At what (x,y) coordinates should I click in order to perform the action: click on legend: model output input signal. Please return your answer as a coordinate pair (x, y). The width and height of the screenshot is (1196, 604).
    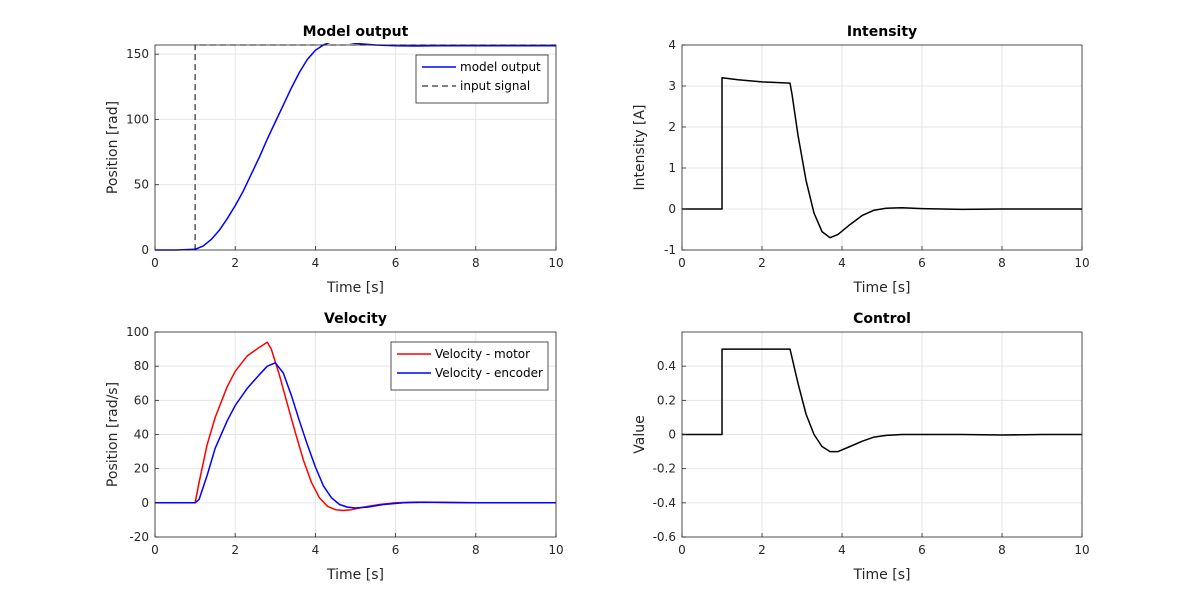
    Looking at the image, I should click on (482, 79).